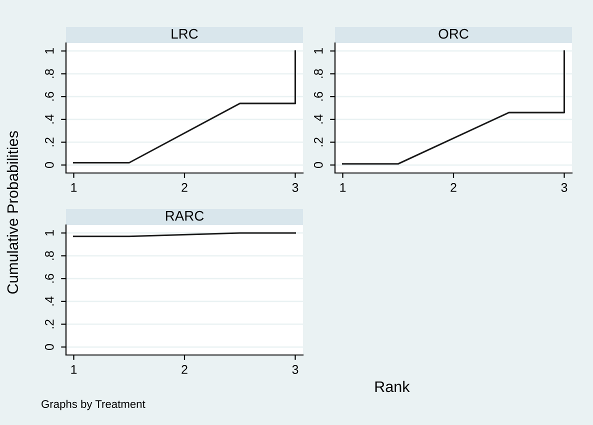 This screenshot has height=425, width=593. Describe the element at coordinates (185, 215) in the screenshot. I see `chart-title: RARC` at that location.